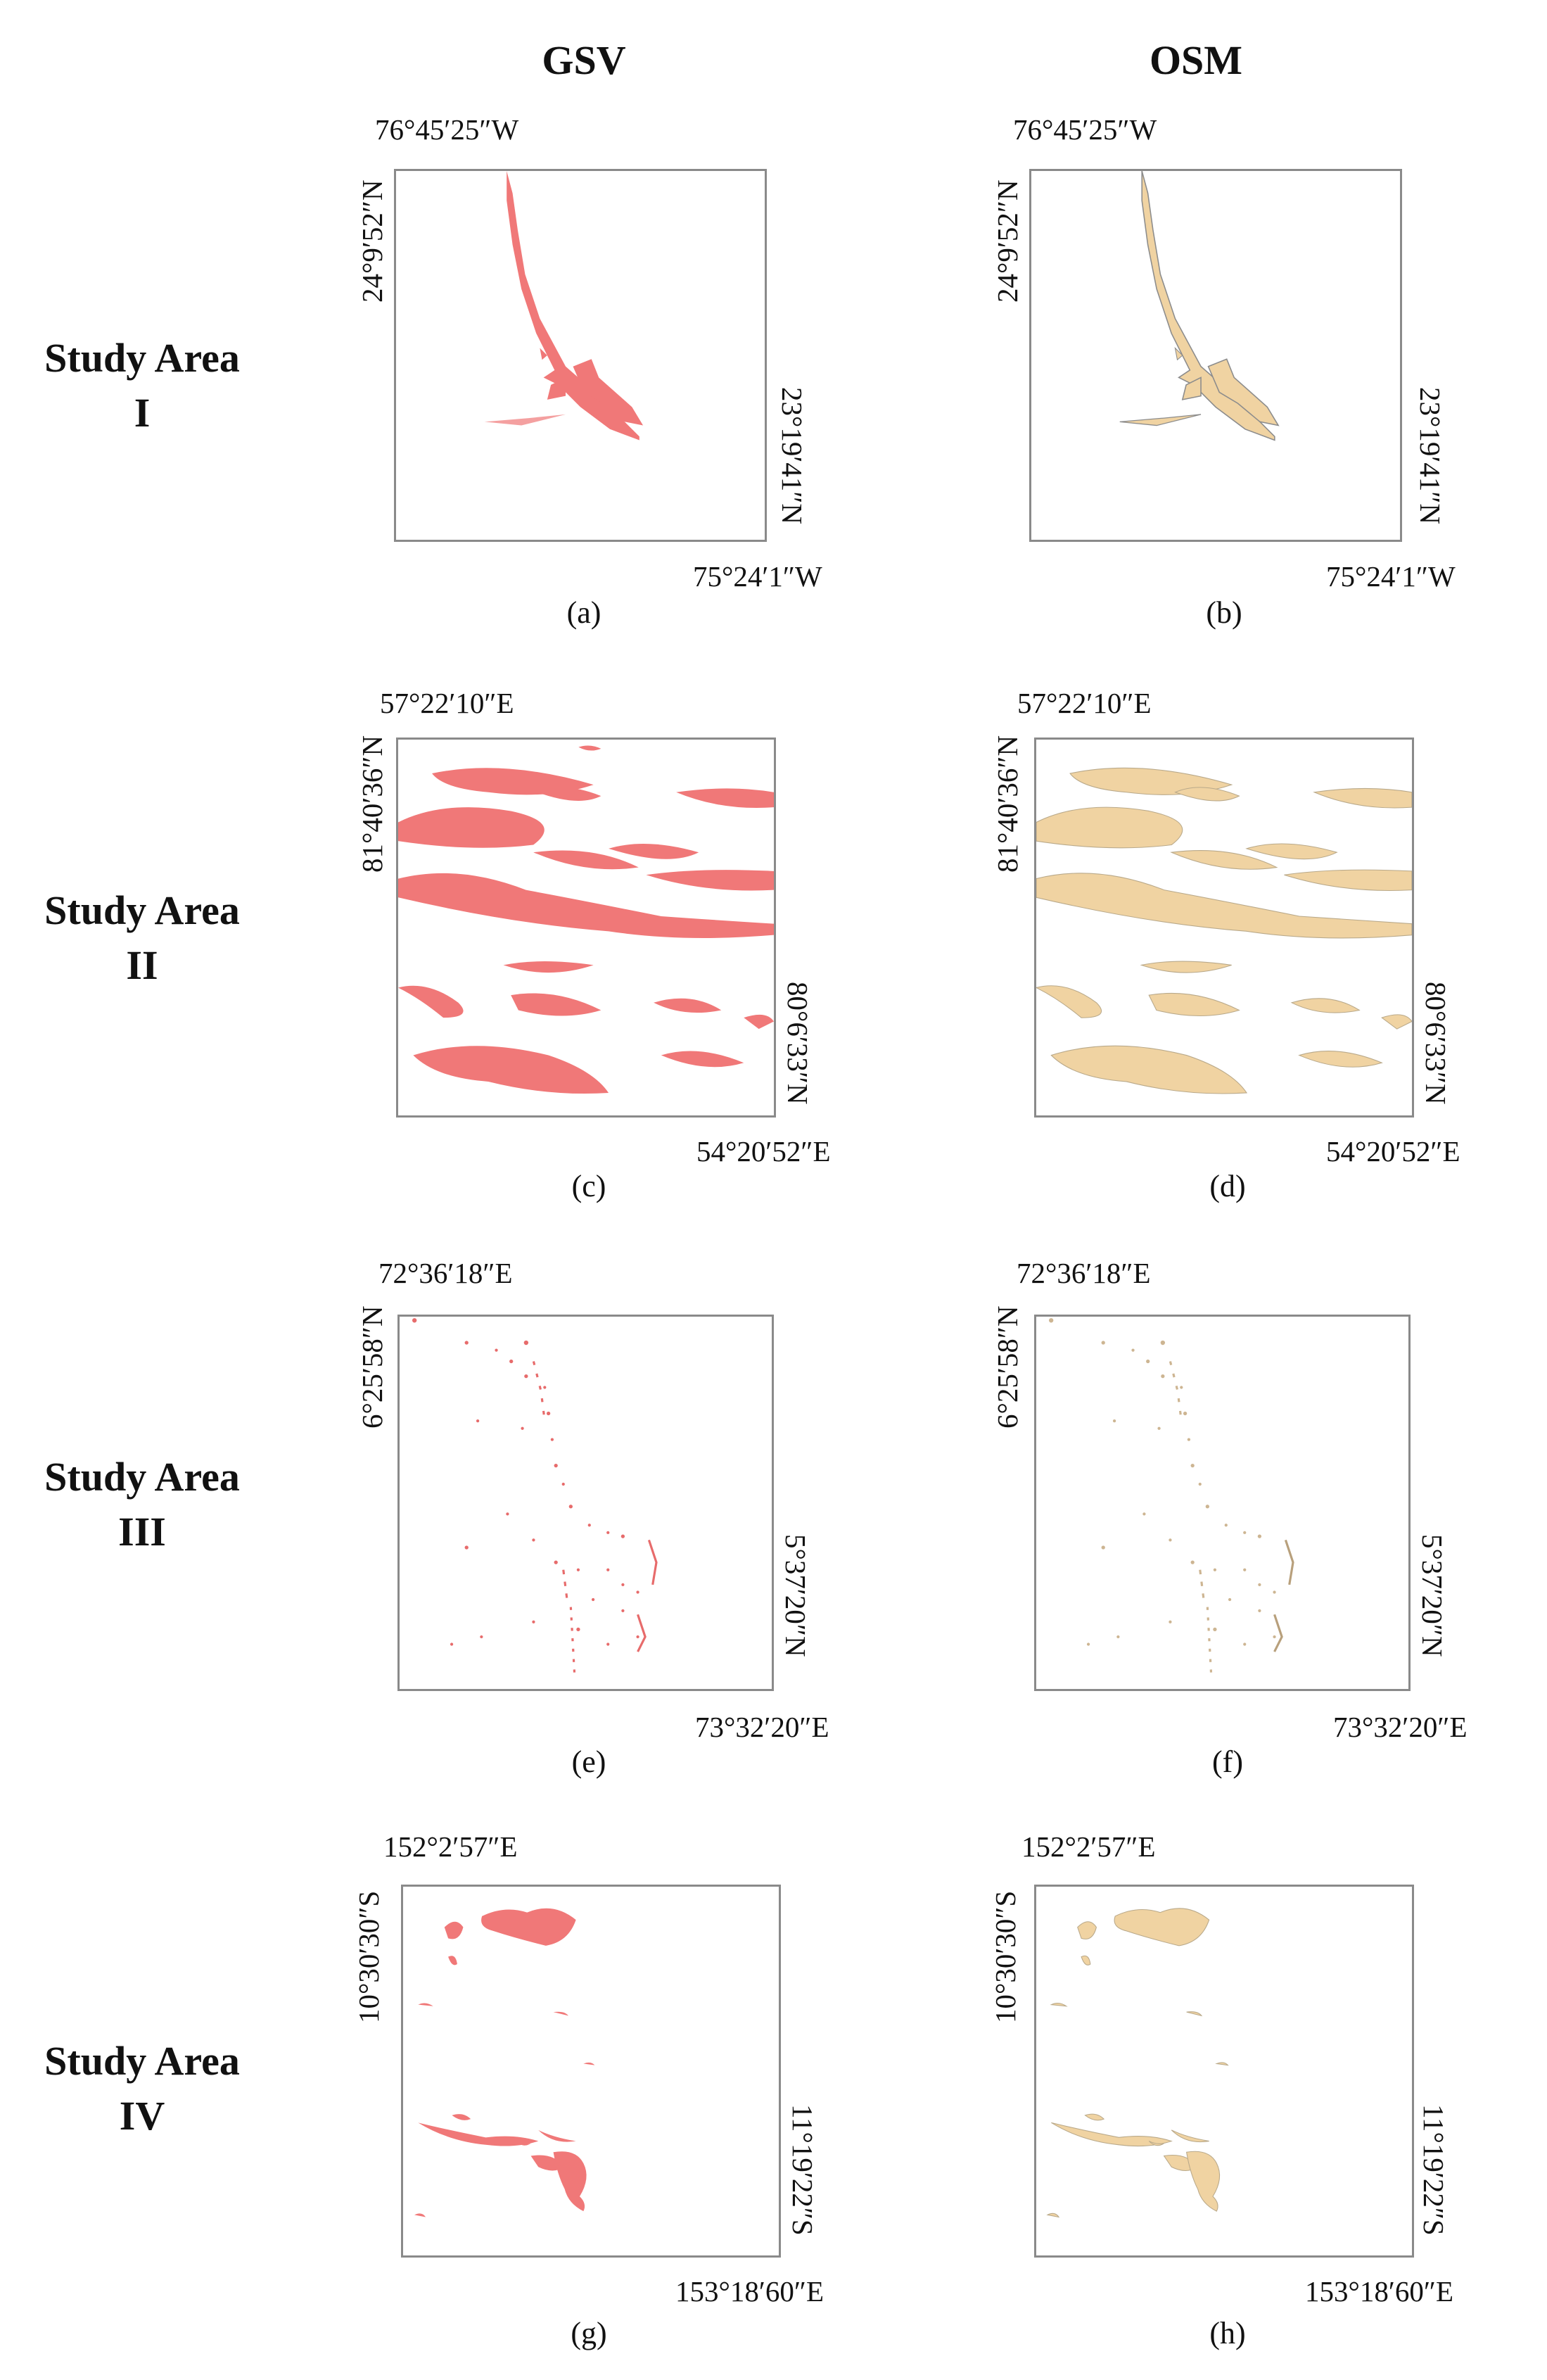  What do you see at coordinates (589, 2333) in the screenshot?
I see `panel-caption-g: (g)` at bounding box center [589, 2333].